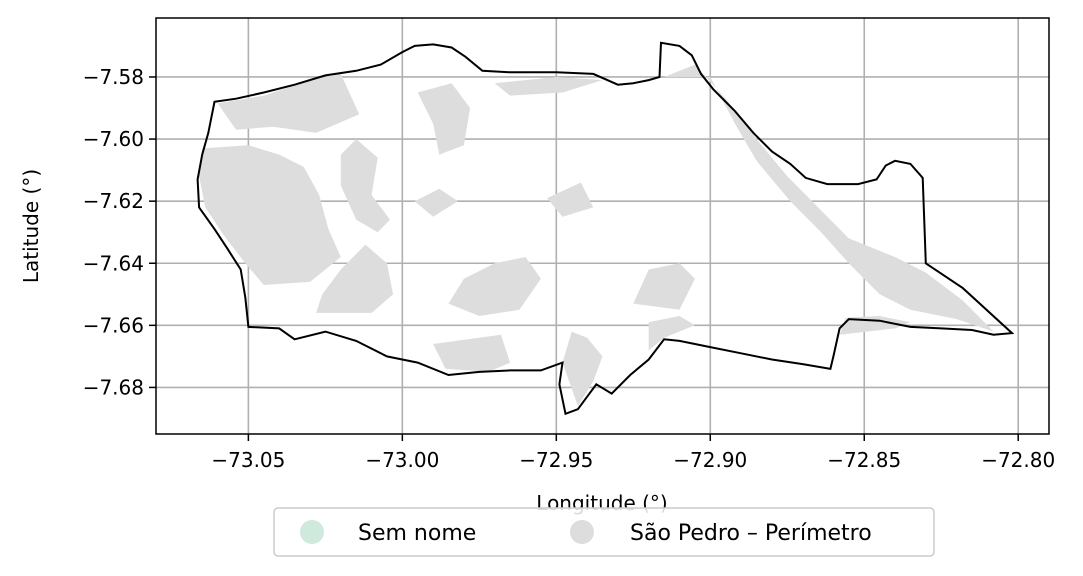 The height and width of the screenshot is (576, 1083). I want to click on legend: Sem nome São Pedro – Perímetro, so click(604, 532).